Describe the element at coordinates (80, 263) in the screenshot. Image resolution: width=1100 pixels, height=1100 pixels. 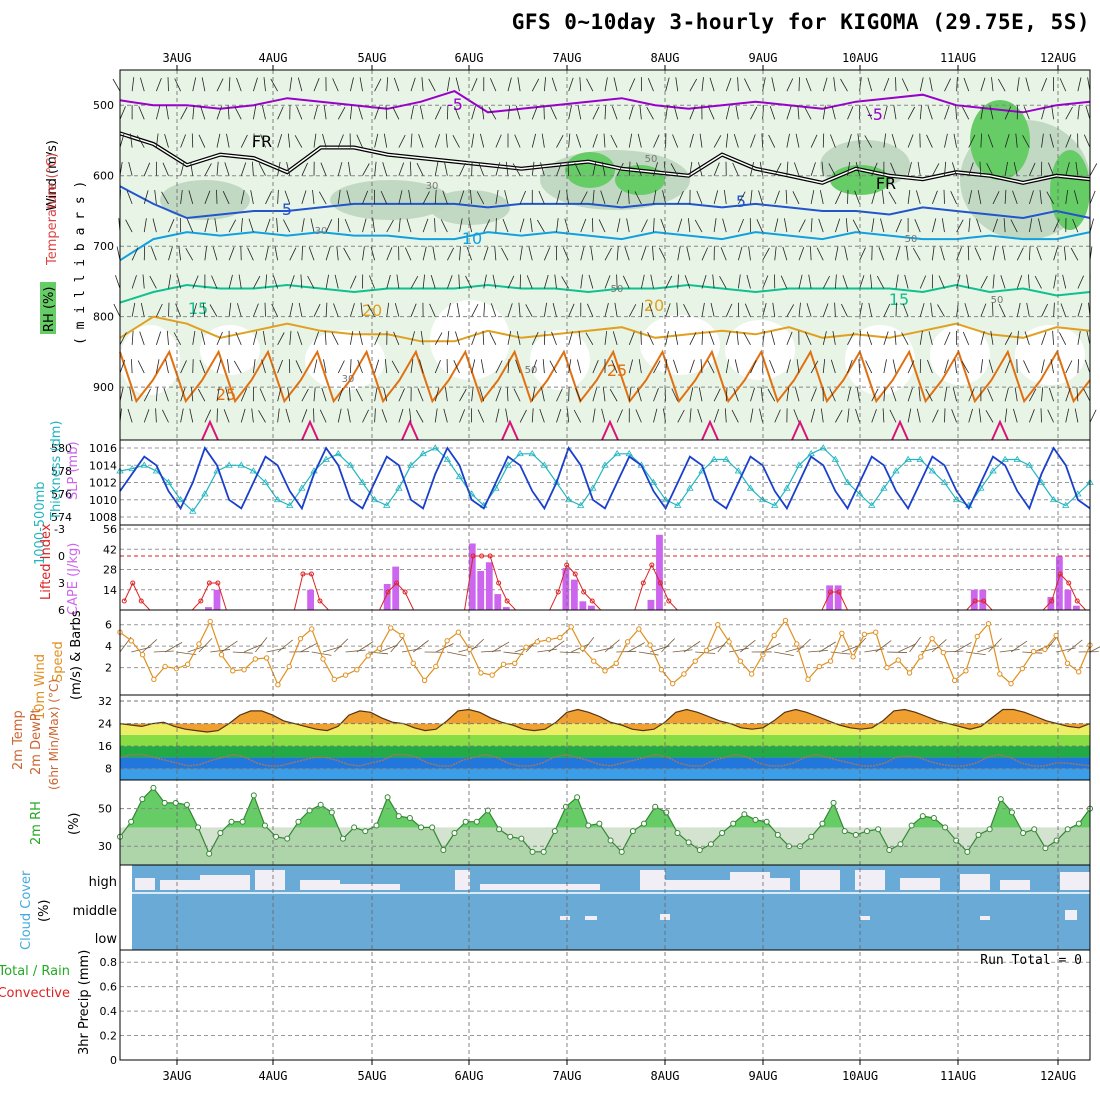
I see `millibars-axis-label: ( m i l l i b a r s )` at that location.